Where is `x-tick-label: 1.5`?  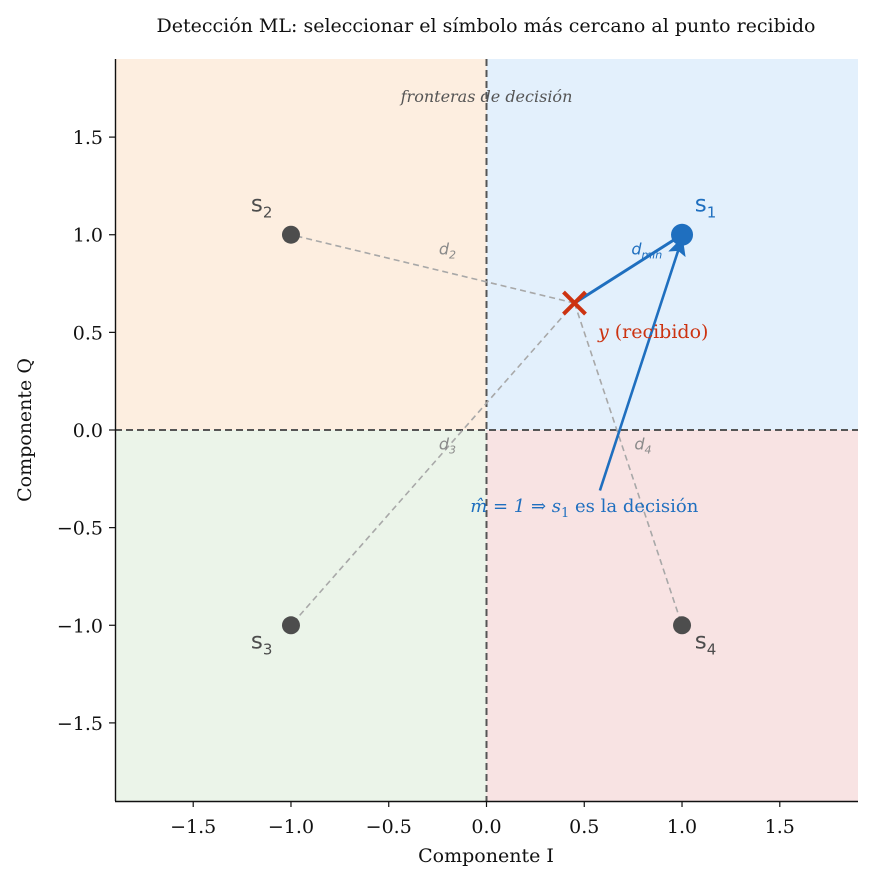 x-tick-label: 1.5 is located at coordinates (780, 827).